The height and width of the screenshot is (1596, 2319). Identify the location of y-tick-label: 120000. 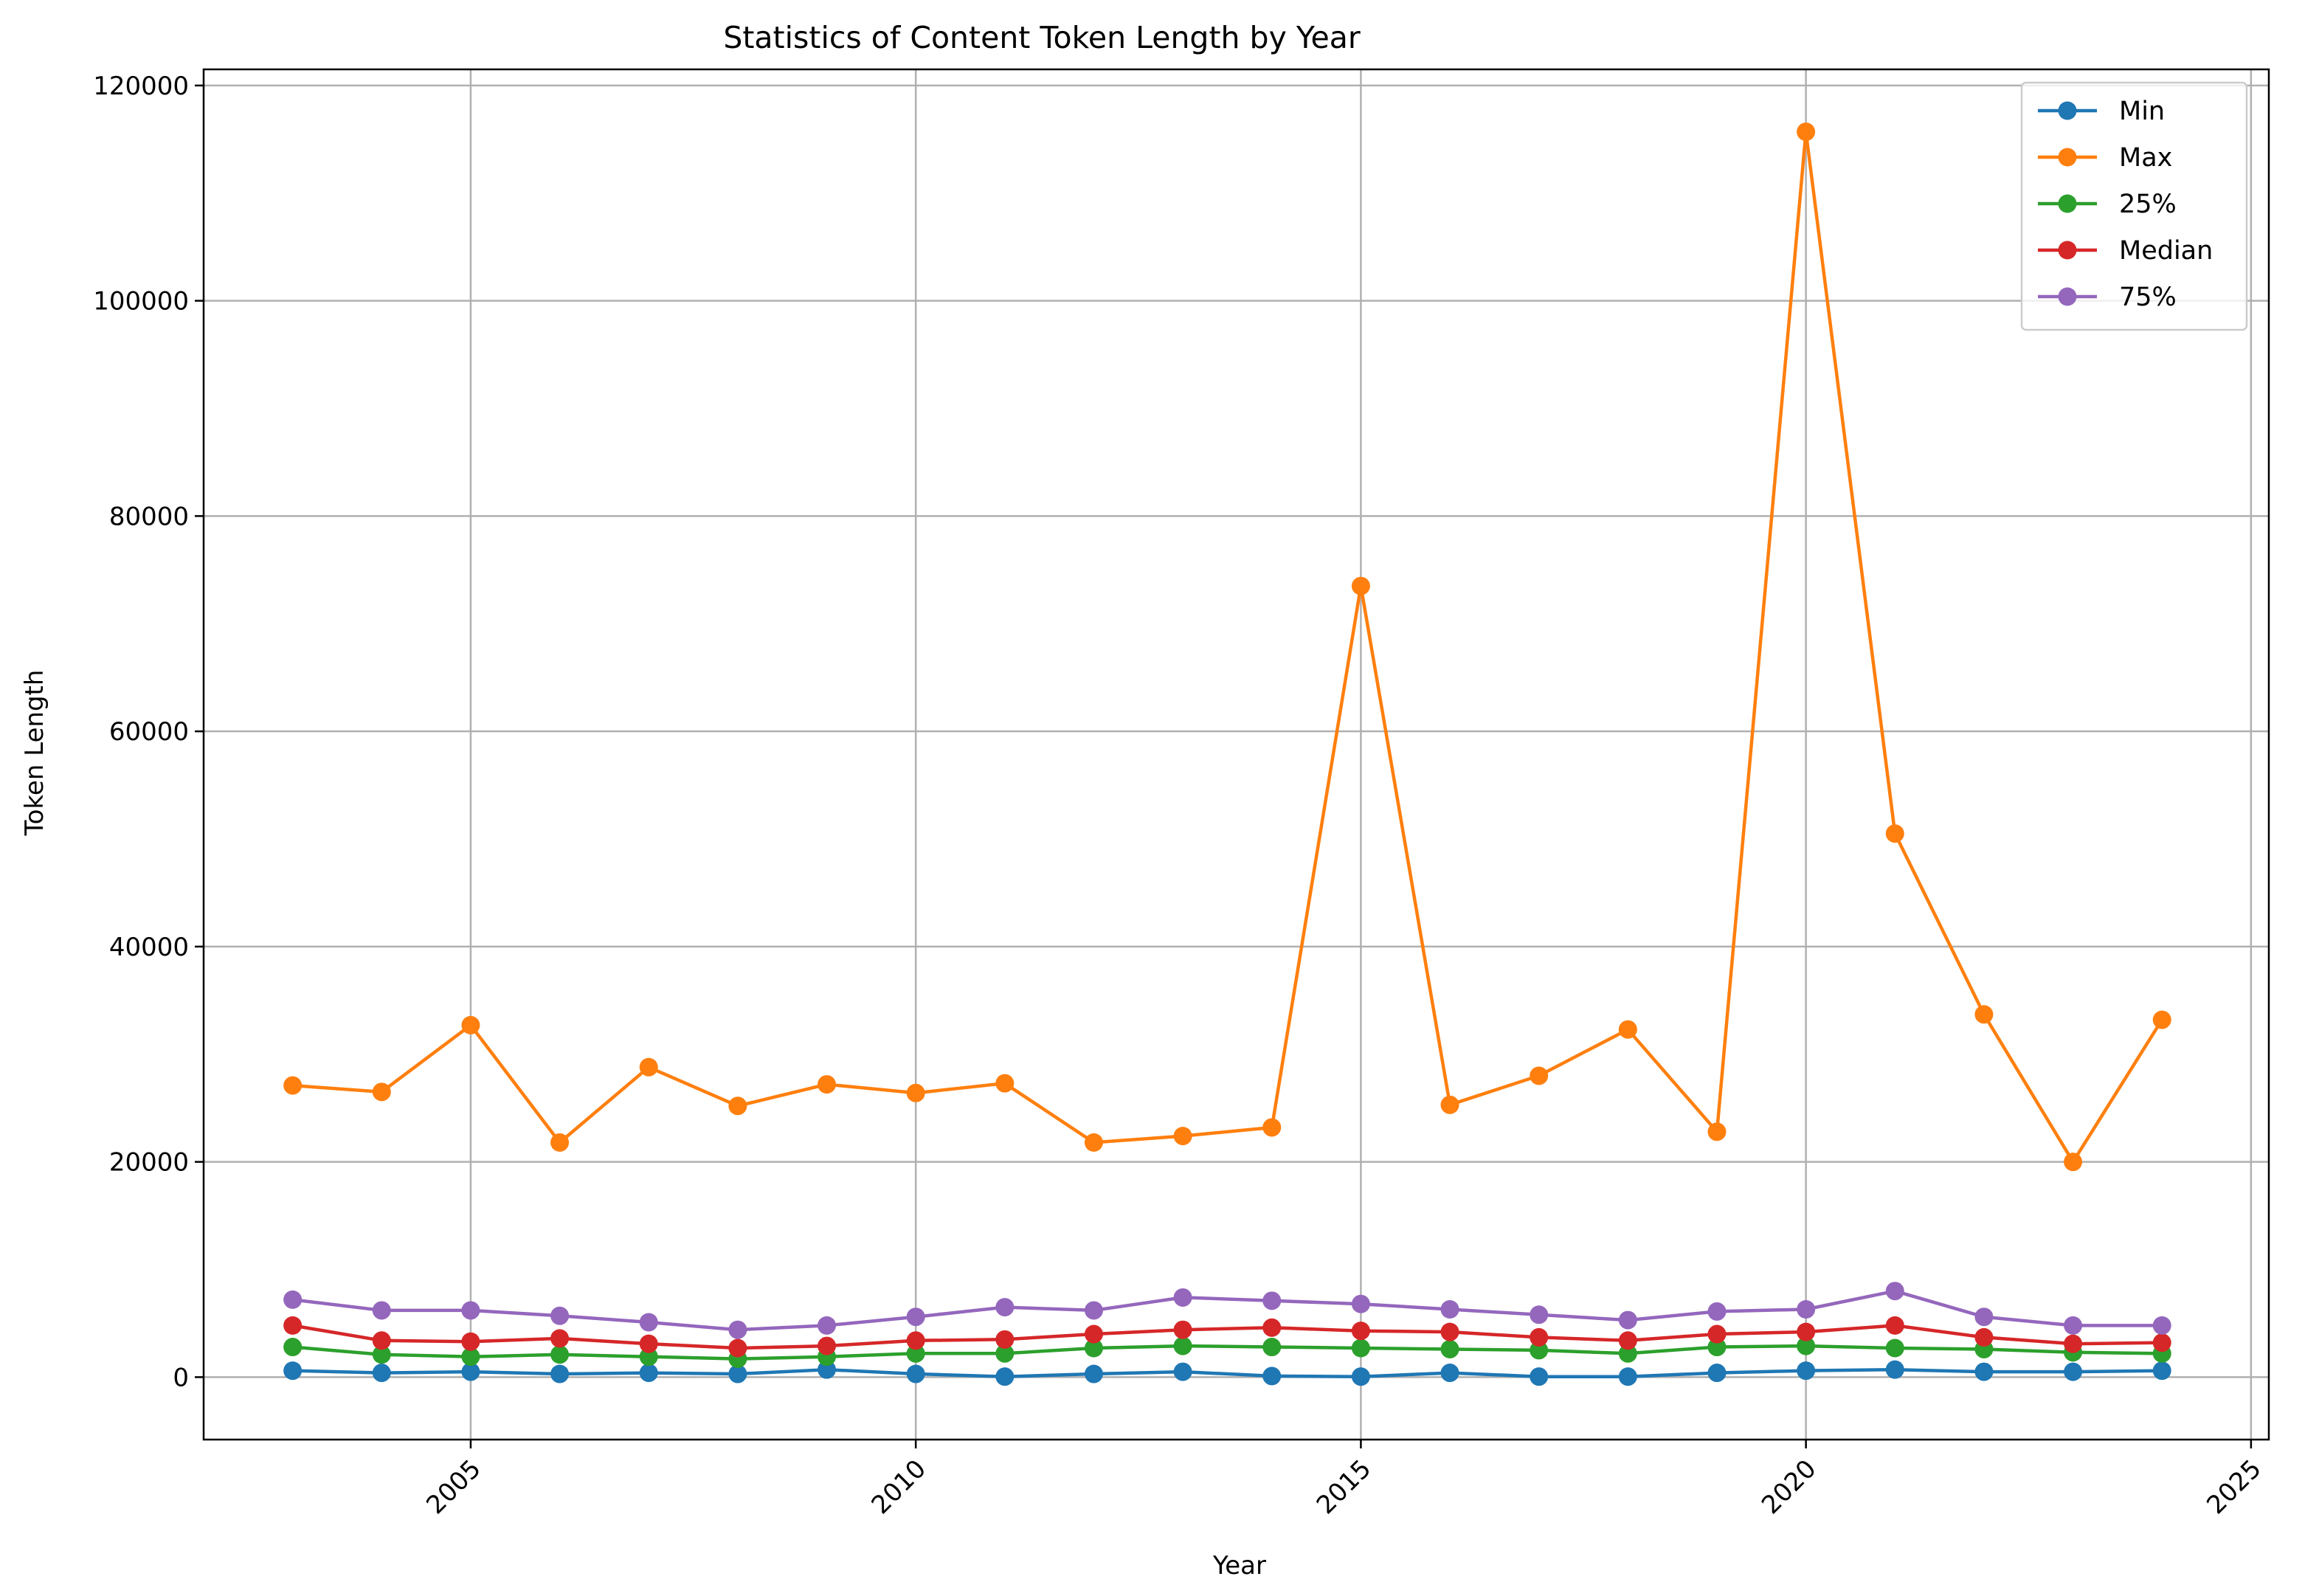
(141, 86).